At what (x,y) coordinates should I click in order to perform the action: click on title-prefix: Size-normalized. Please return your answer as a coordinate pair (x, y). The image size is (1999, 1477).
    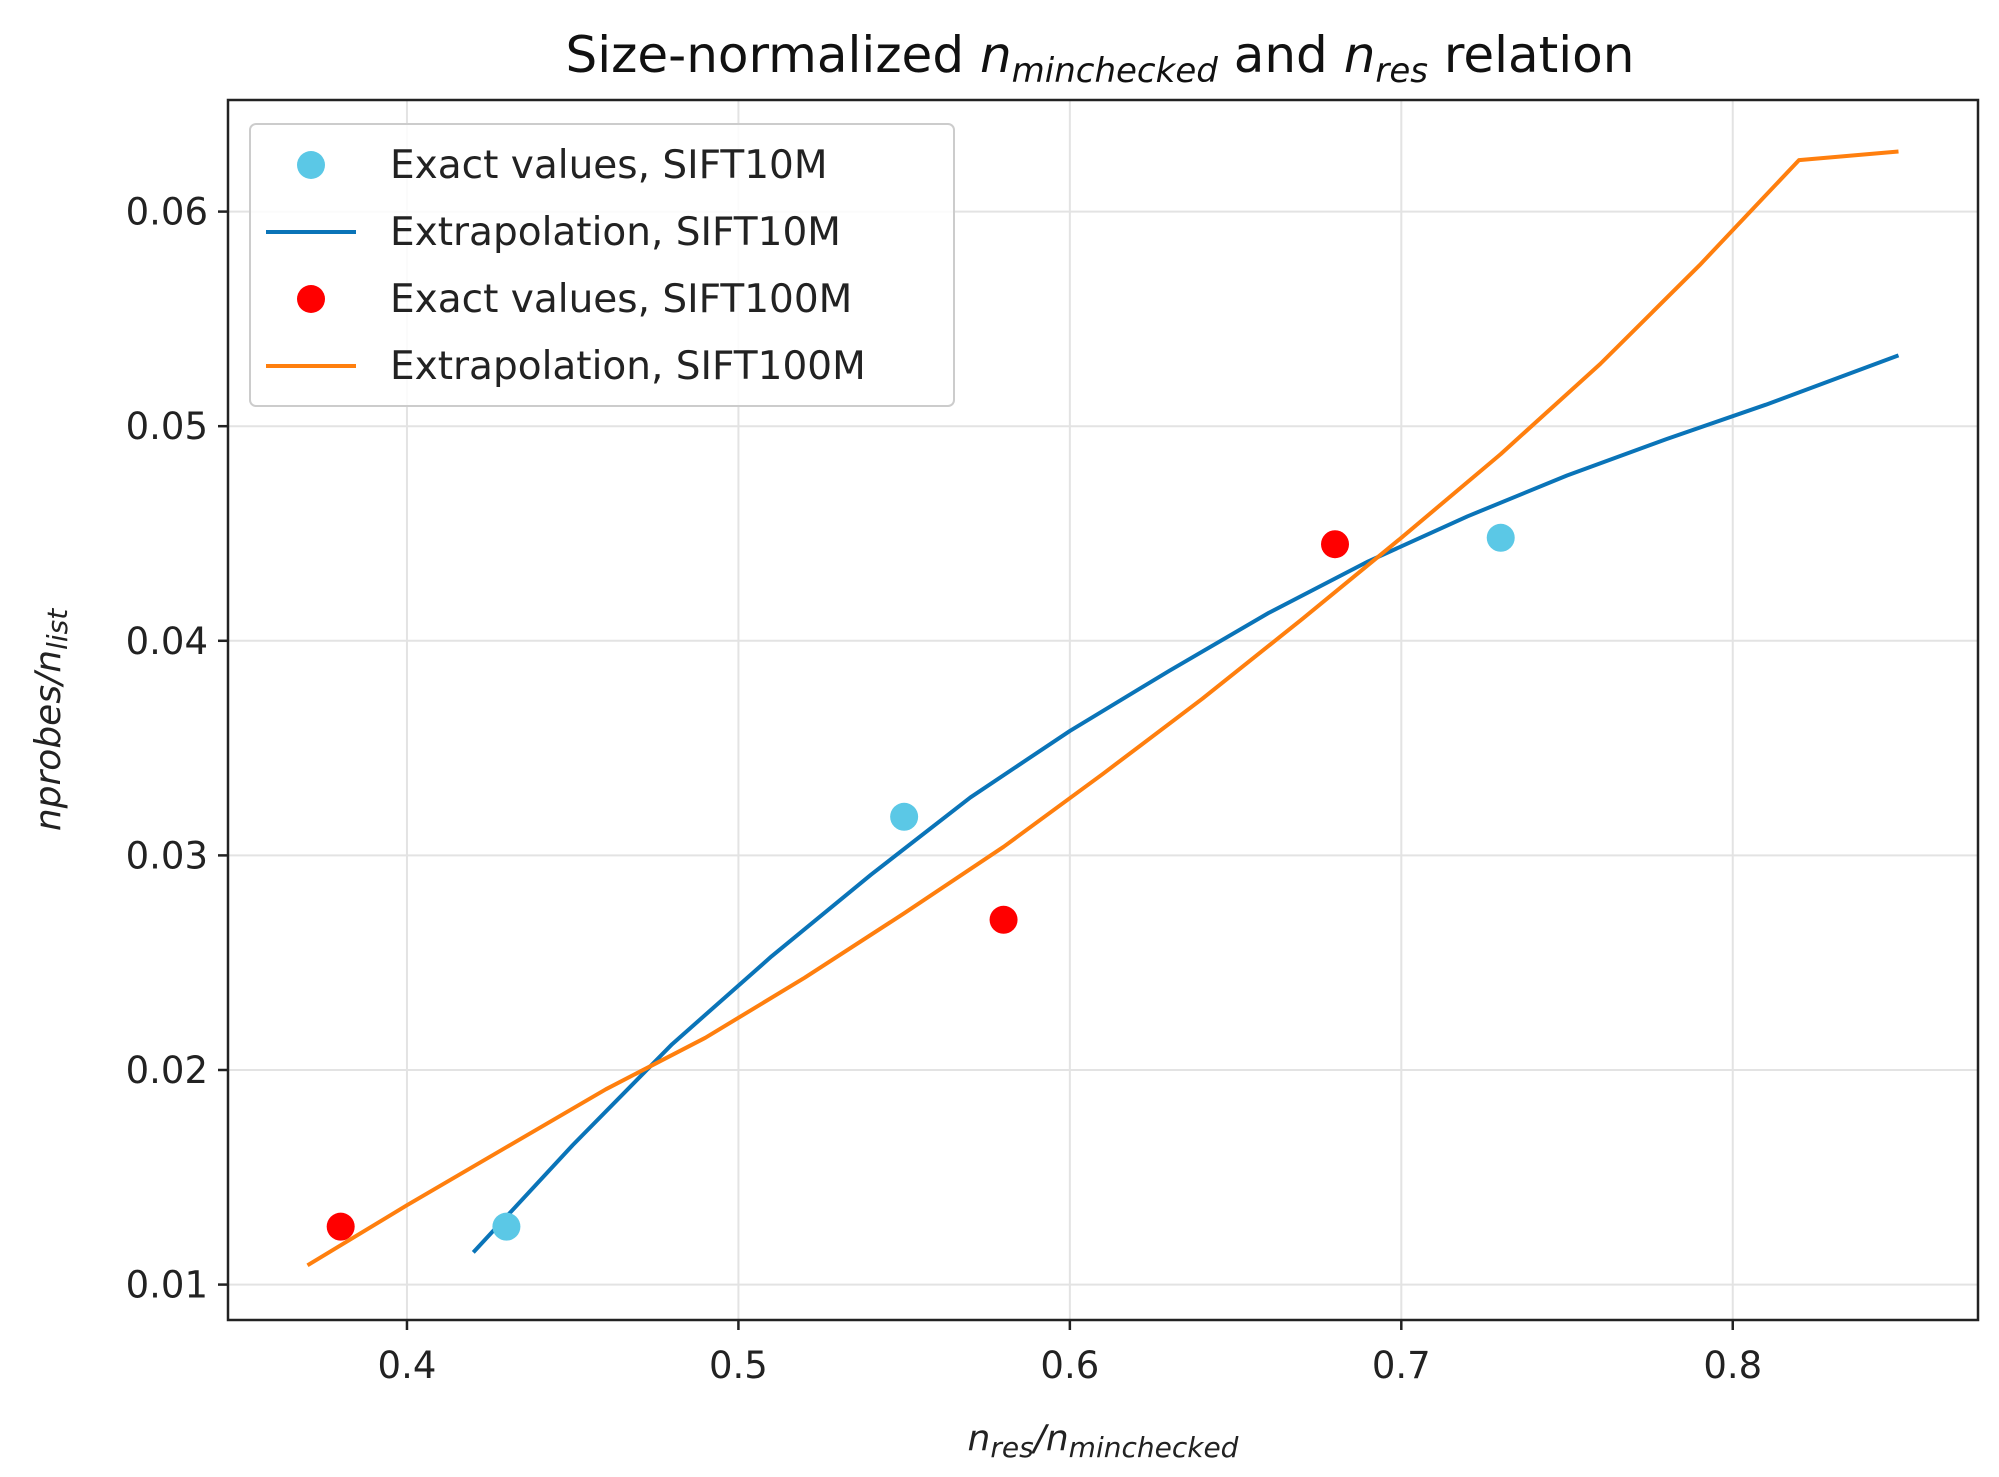
    Looking at the image, I should click on (773, 55).